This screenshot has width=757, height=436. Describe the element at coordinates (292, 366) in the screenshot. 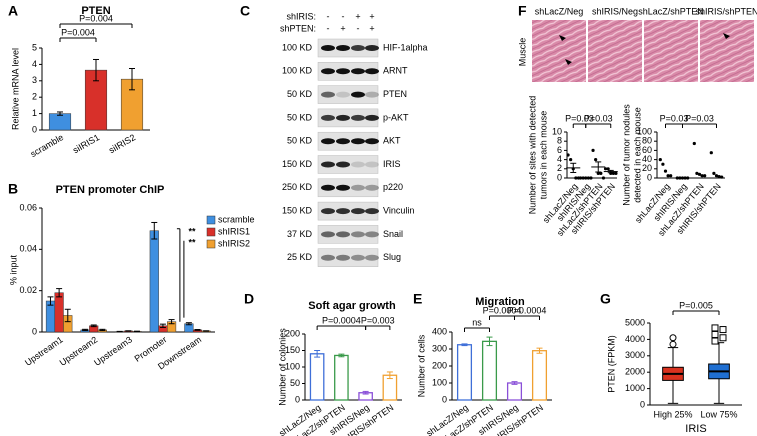

I see `y-tick-label: 100` at that location.